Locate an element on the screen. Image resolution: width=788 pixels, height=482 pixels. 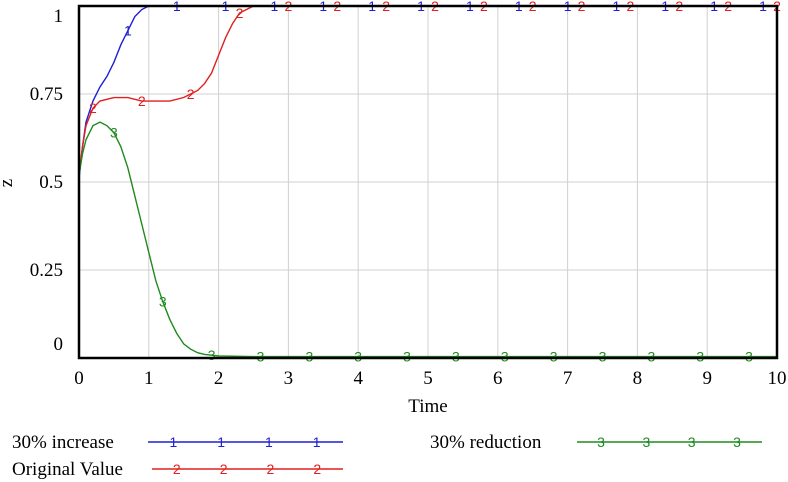
x-tick-label: 8 is located at coordinates (638, 378).